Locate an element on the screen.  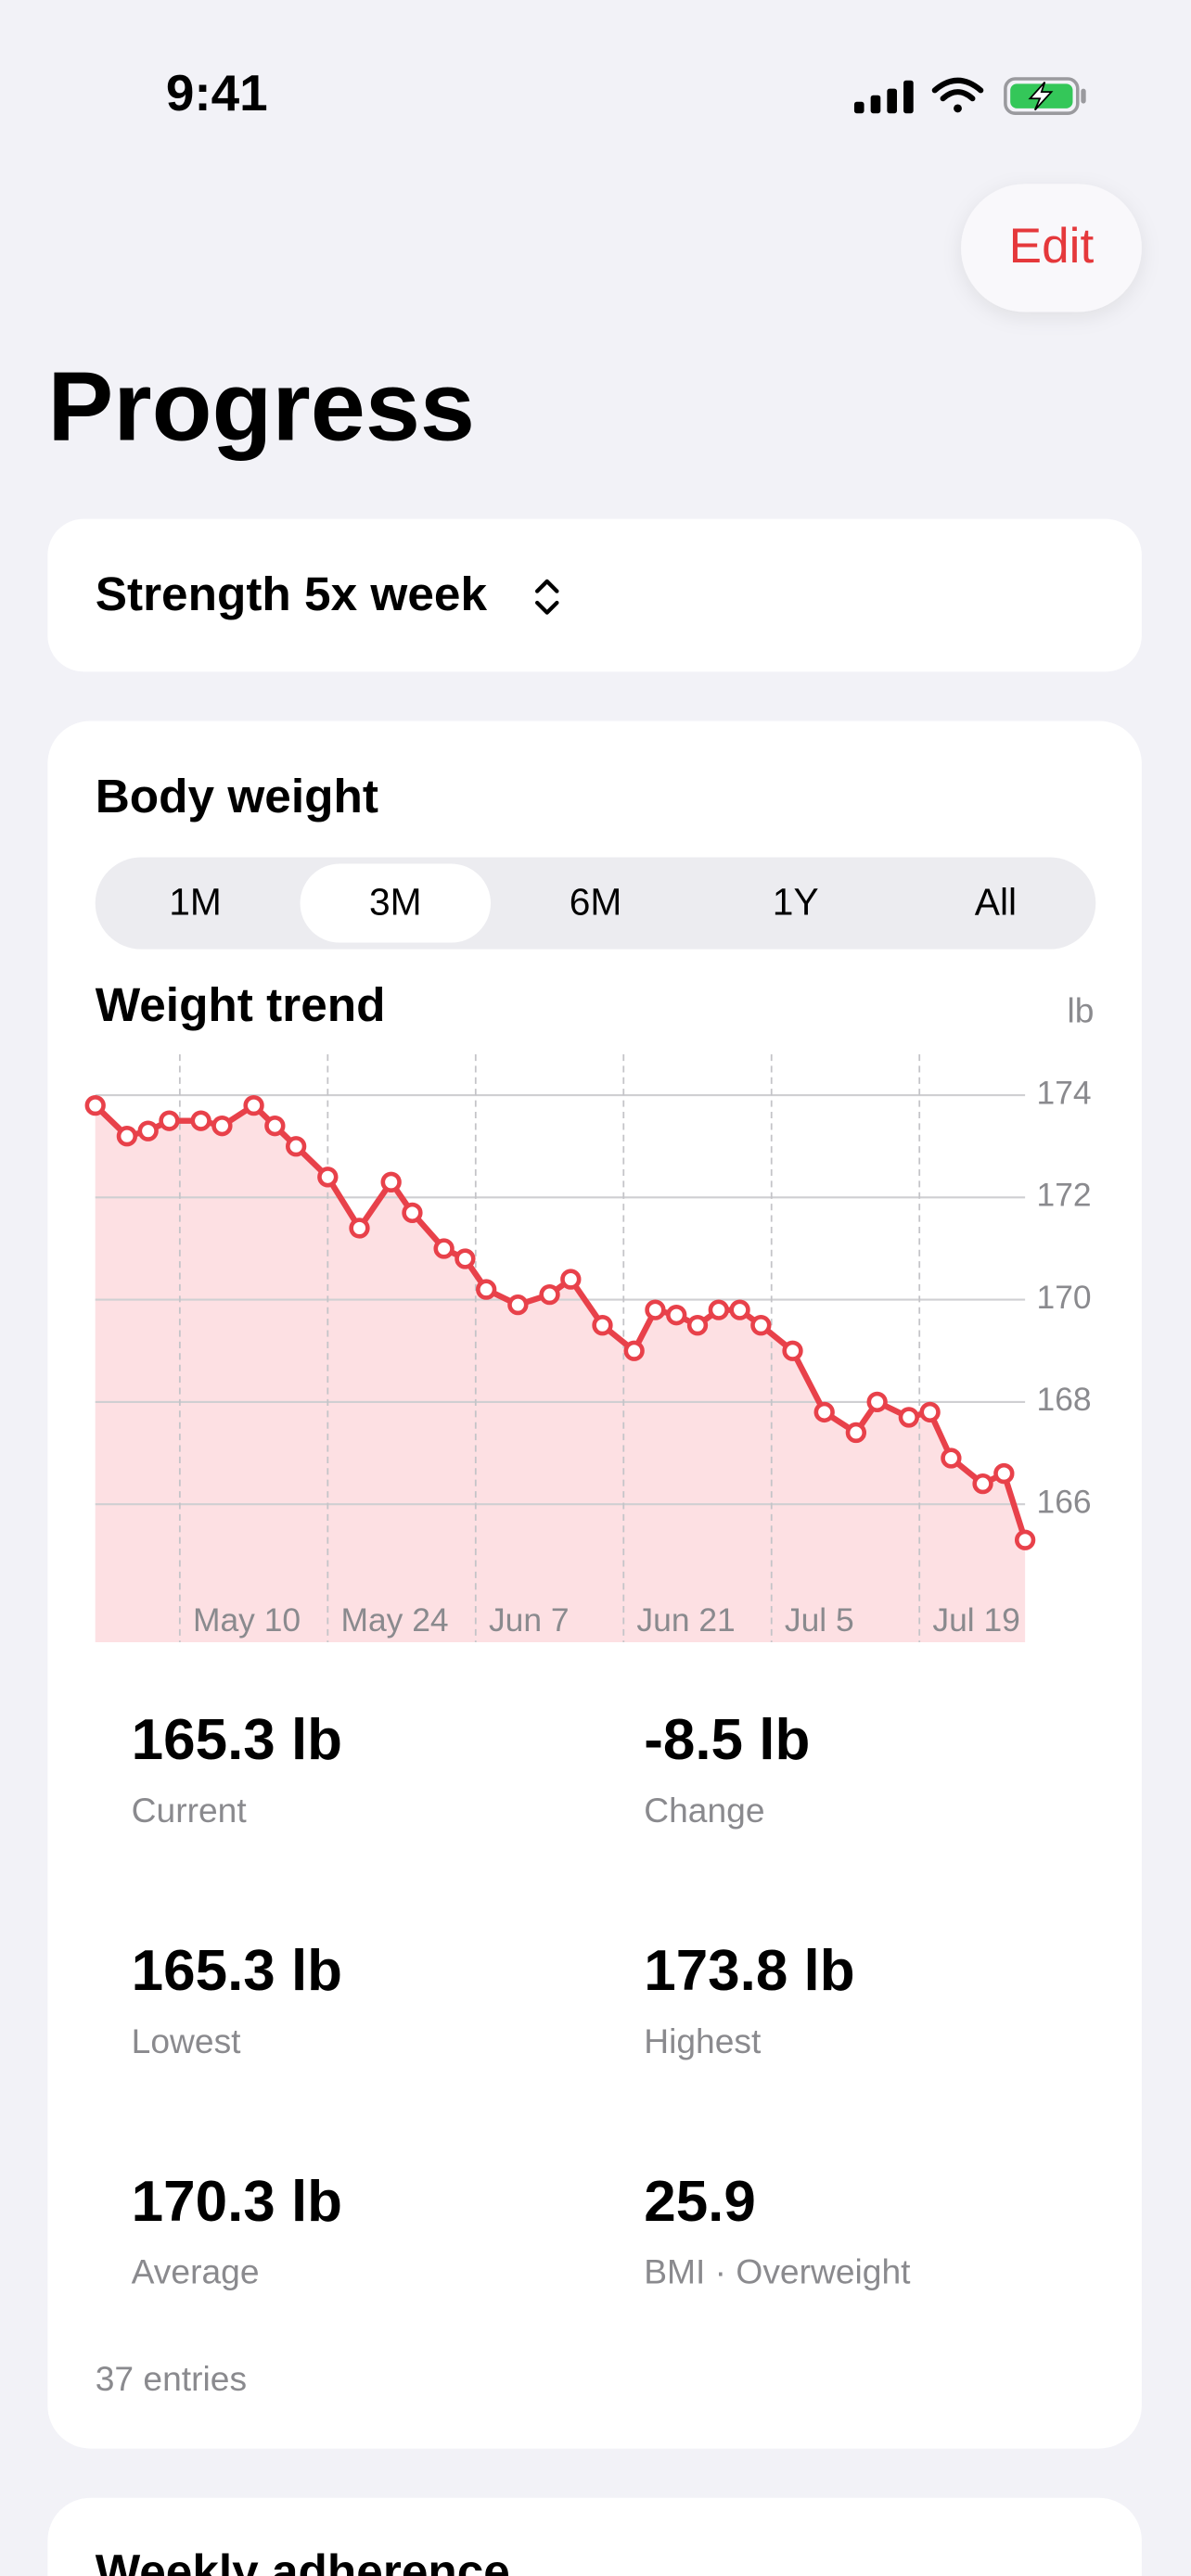
plan-label: Strength 5x week is located at coordinates (292, 593).